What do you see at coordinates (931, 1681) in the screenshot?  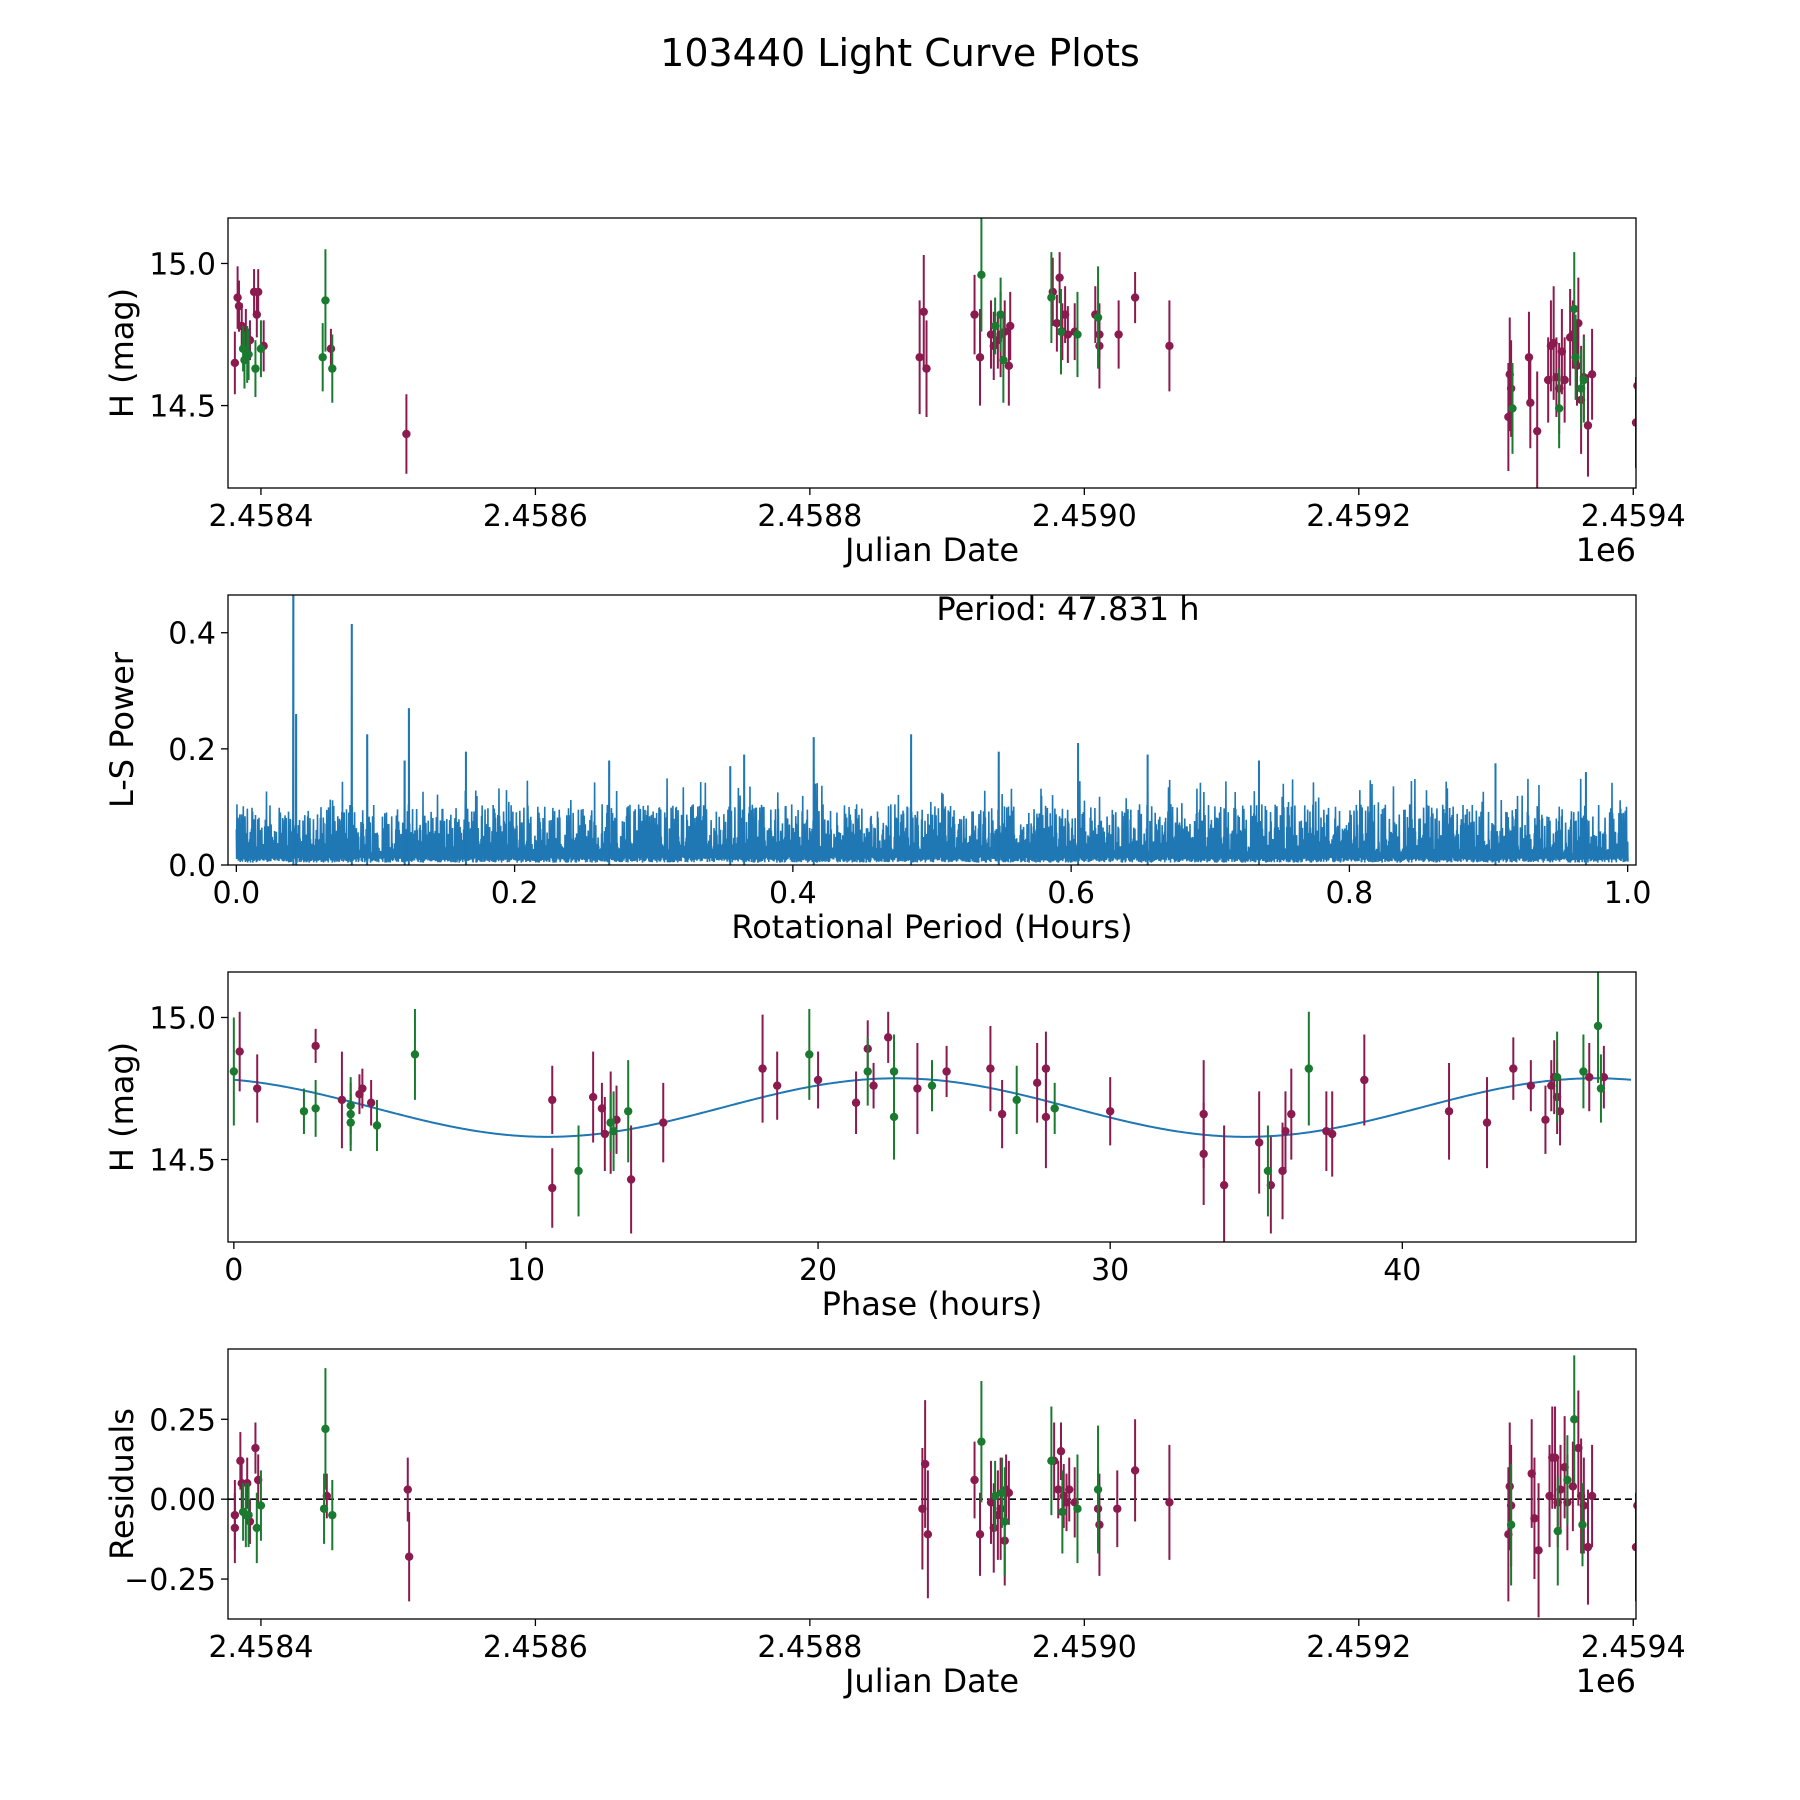 I see `x-axis-label: Julian Date` at bounding box center [931, 1681].